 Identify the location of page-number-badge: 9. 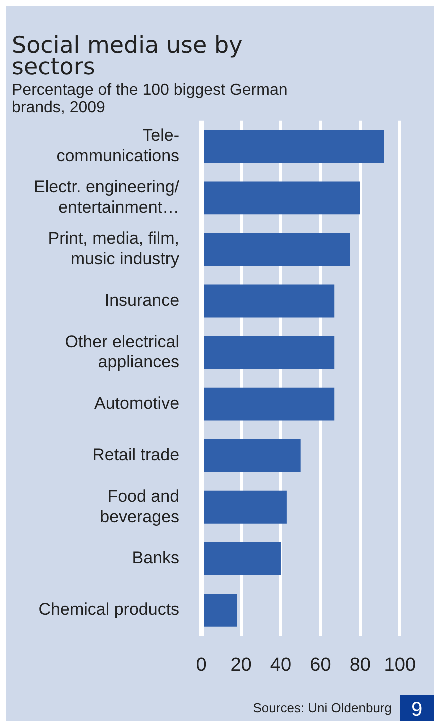
(417, 708).